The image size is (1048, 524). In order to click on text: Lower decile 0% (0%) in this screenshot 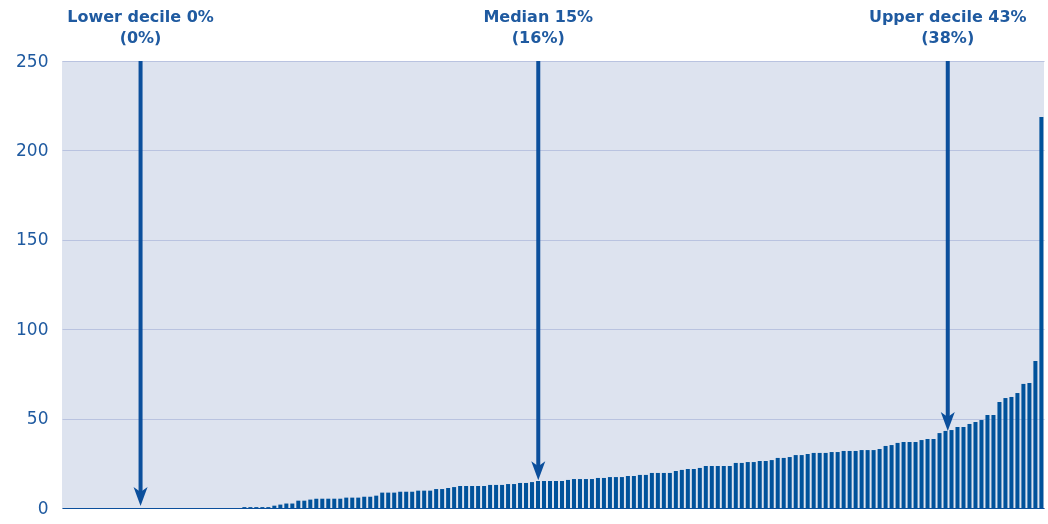, I will do `click(140, 27)`.